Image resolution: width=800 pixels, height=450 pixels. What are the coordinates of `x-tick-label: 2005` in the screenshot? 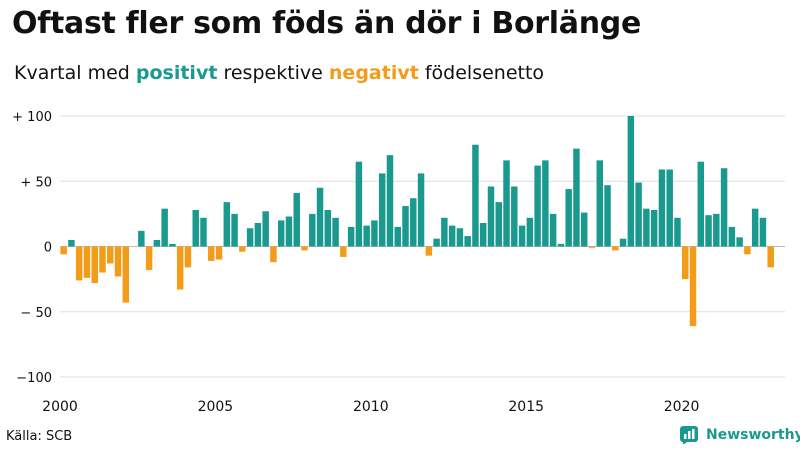 It's located at (216, 407).